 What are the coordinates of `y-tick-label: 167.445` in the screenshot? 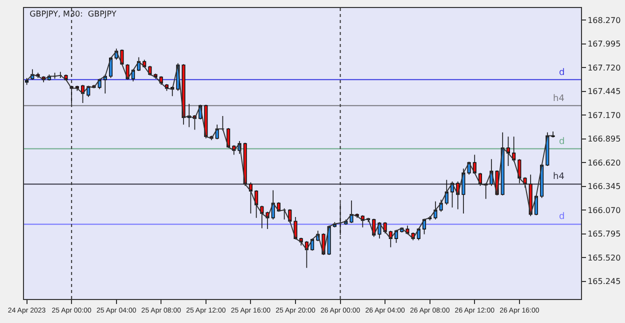 It's located at (604, 91).